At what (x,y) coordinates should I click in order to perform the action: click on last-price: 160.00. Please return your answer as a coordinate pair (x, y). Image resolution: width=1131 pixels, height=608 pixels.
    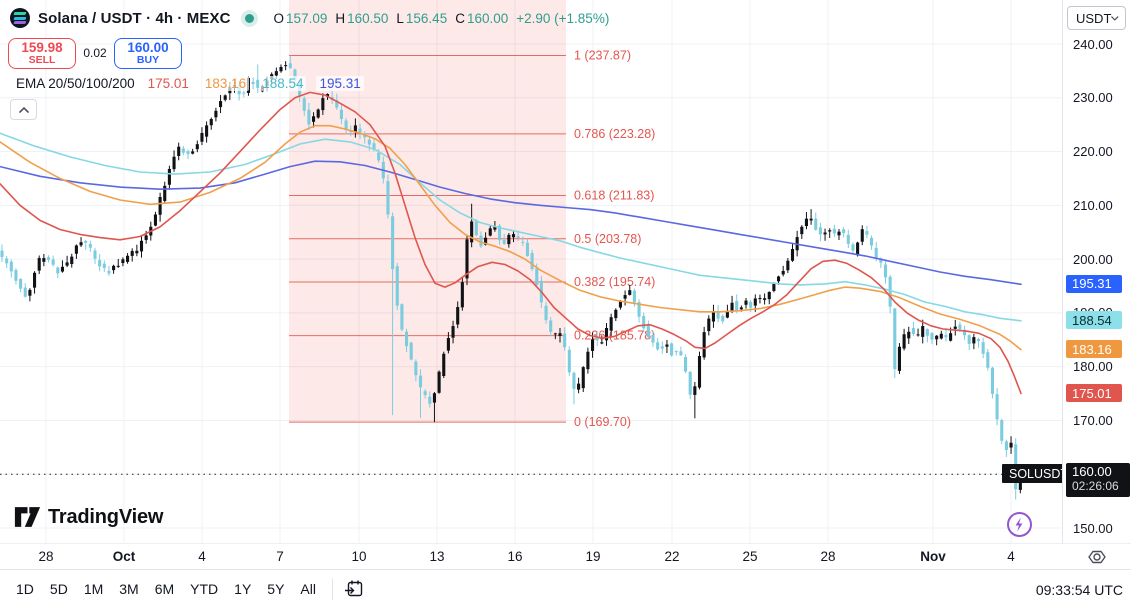
    Looking at the image, I should click on (1092, 471).